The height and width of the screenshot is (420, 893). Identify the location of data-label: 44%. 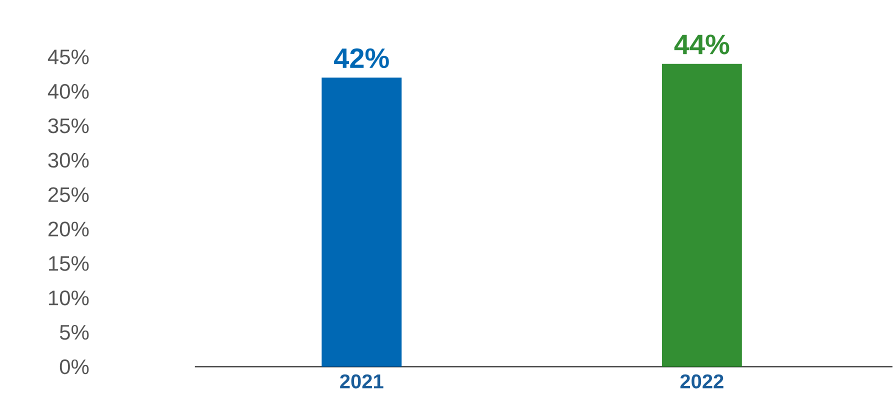
(702, 44).